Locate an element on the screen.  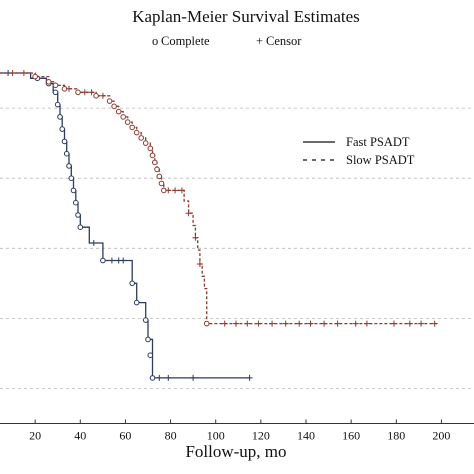
x-tick-label: 160 is located at coordinates (351, 436).